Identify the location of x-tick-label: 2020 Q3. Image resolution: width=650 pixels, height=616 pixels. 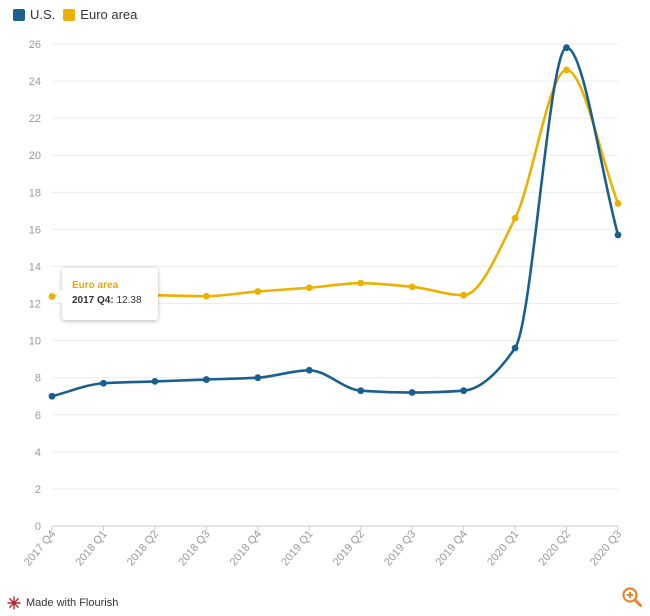
(606, 548).